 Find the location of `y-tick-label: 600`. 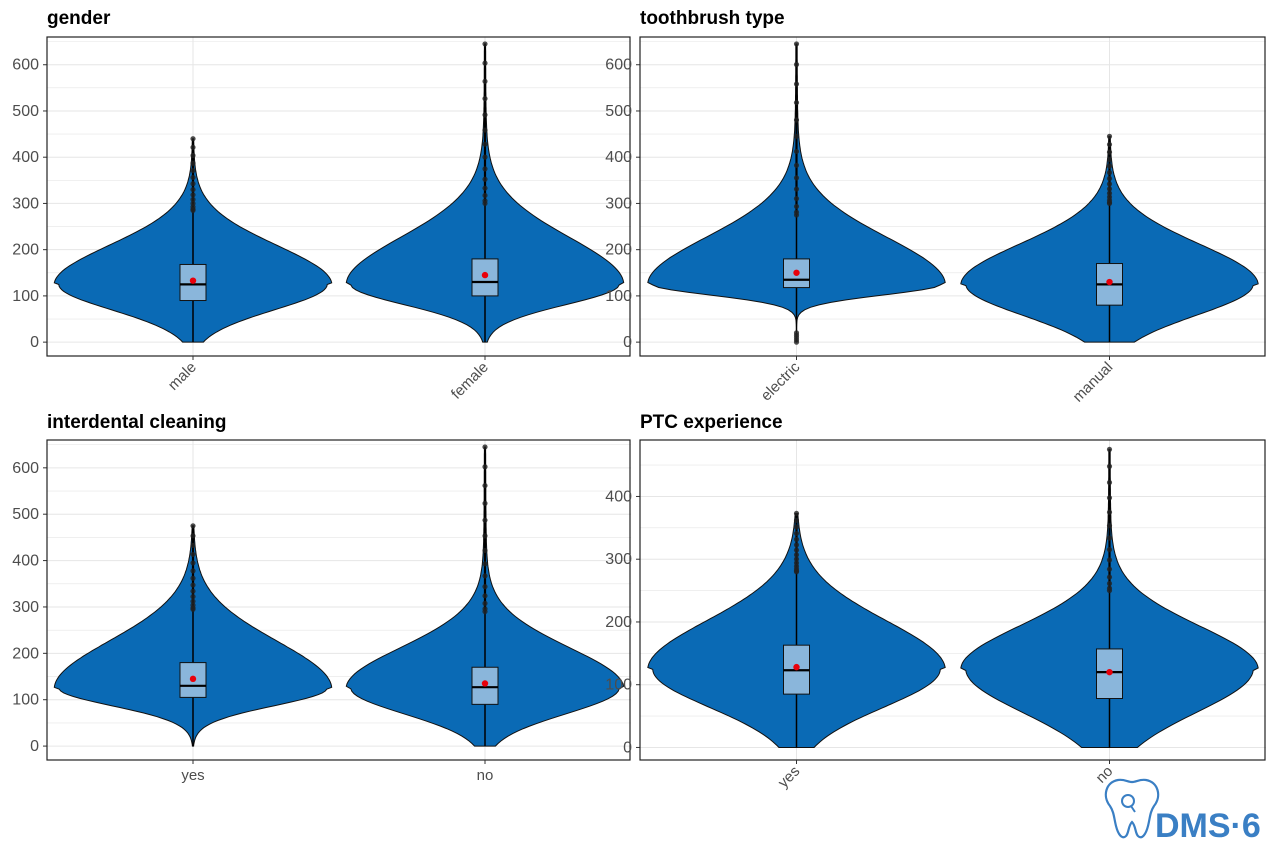

y-tick-label: 600 is located at coordinates (618, 65).